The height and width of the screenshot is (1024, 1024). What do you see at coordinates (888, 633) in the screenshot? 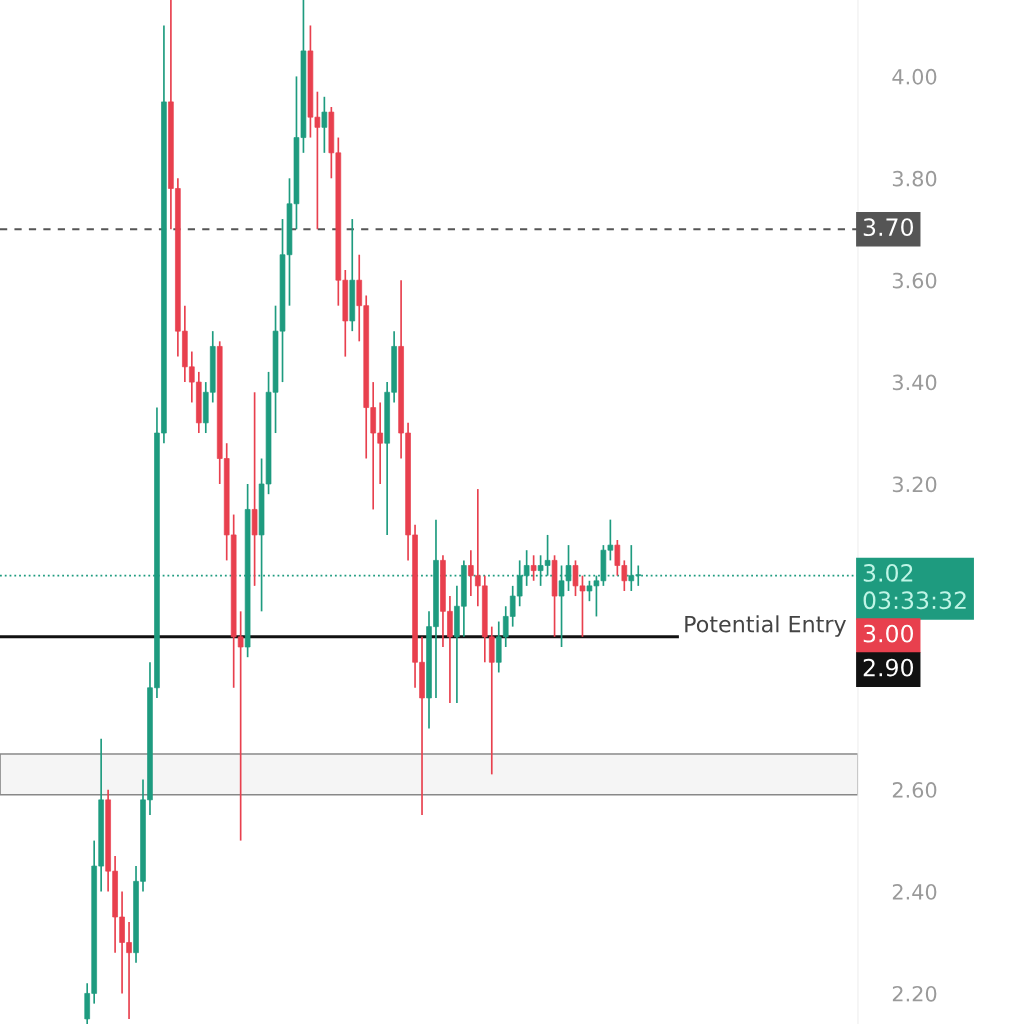
I see `text: 3.00` at bounding box center [888, 633].